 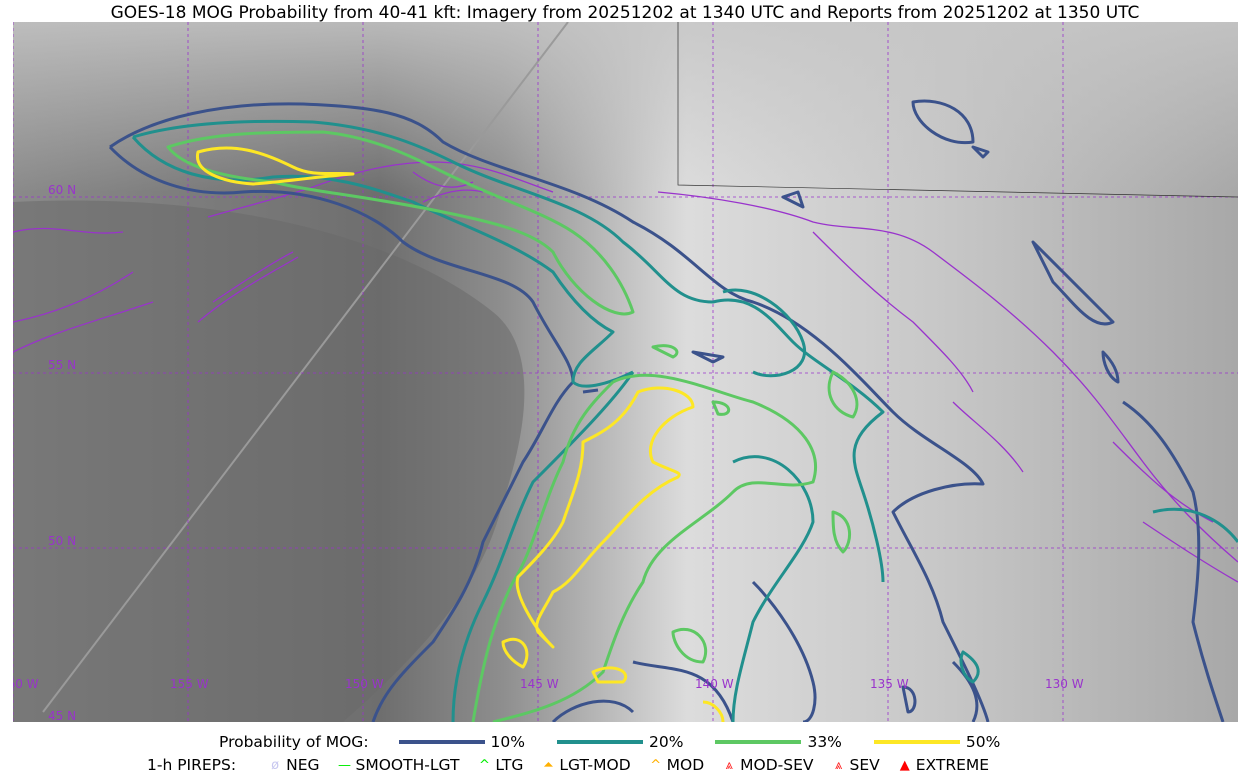 I want to click on legend-item-label: NEG, so click(x=303, y=765).